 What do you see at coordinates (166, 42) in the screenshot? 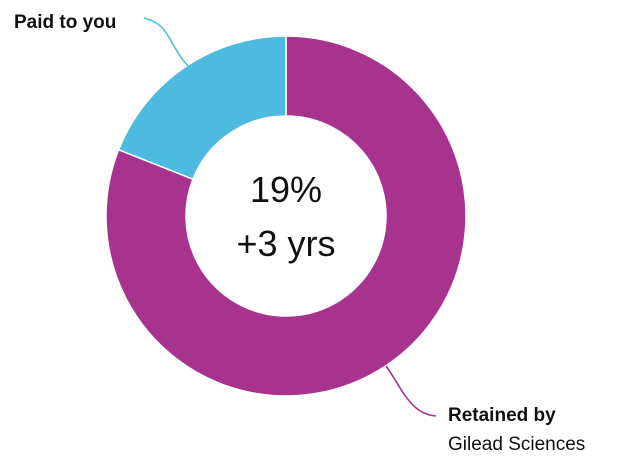
I see `paid-leader-line` at bounding box center [166, 42].